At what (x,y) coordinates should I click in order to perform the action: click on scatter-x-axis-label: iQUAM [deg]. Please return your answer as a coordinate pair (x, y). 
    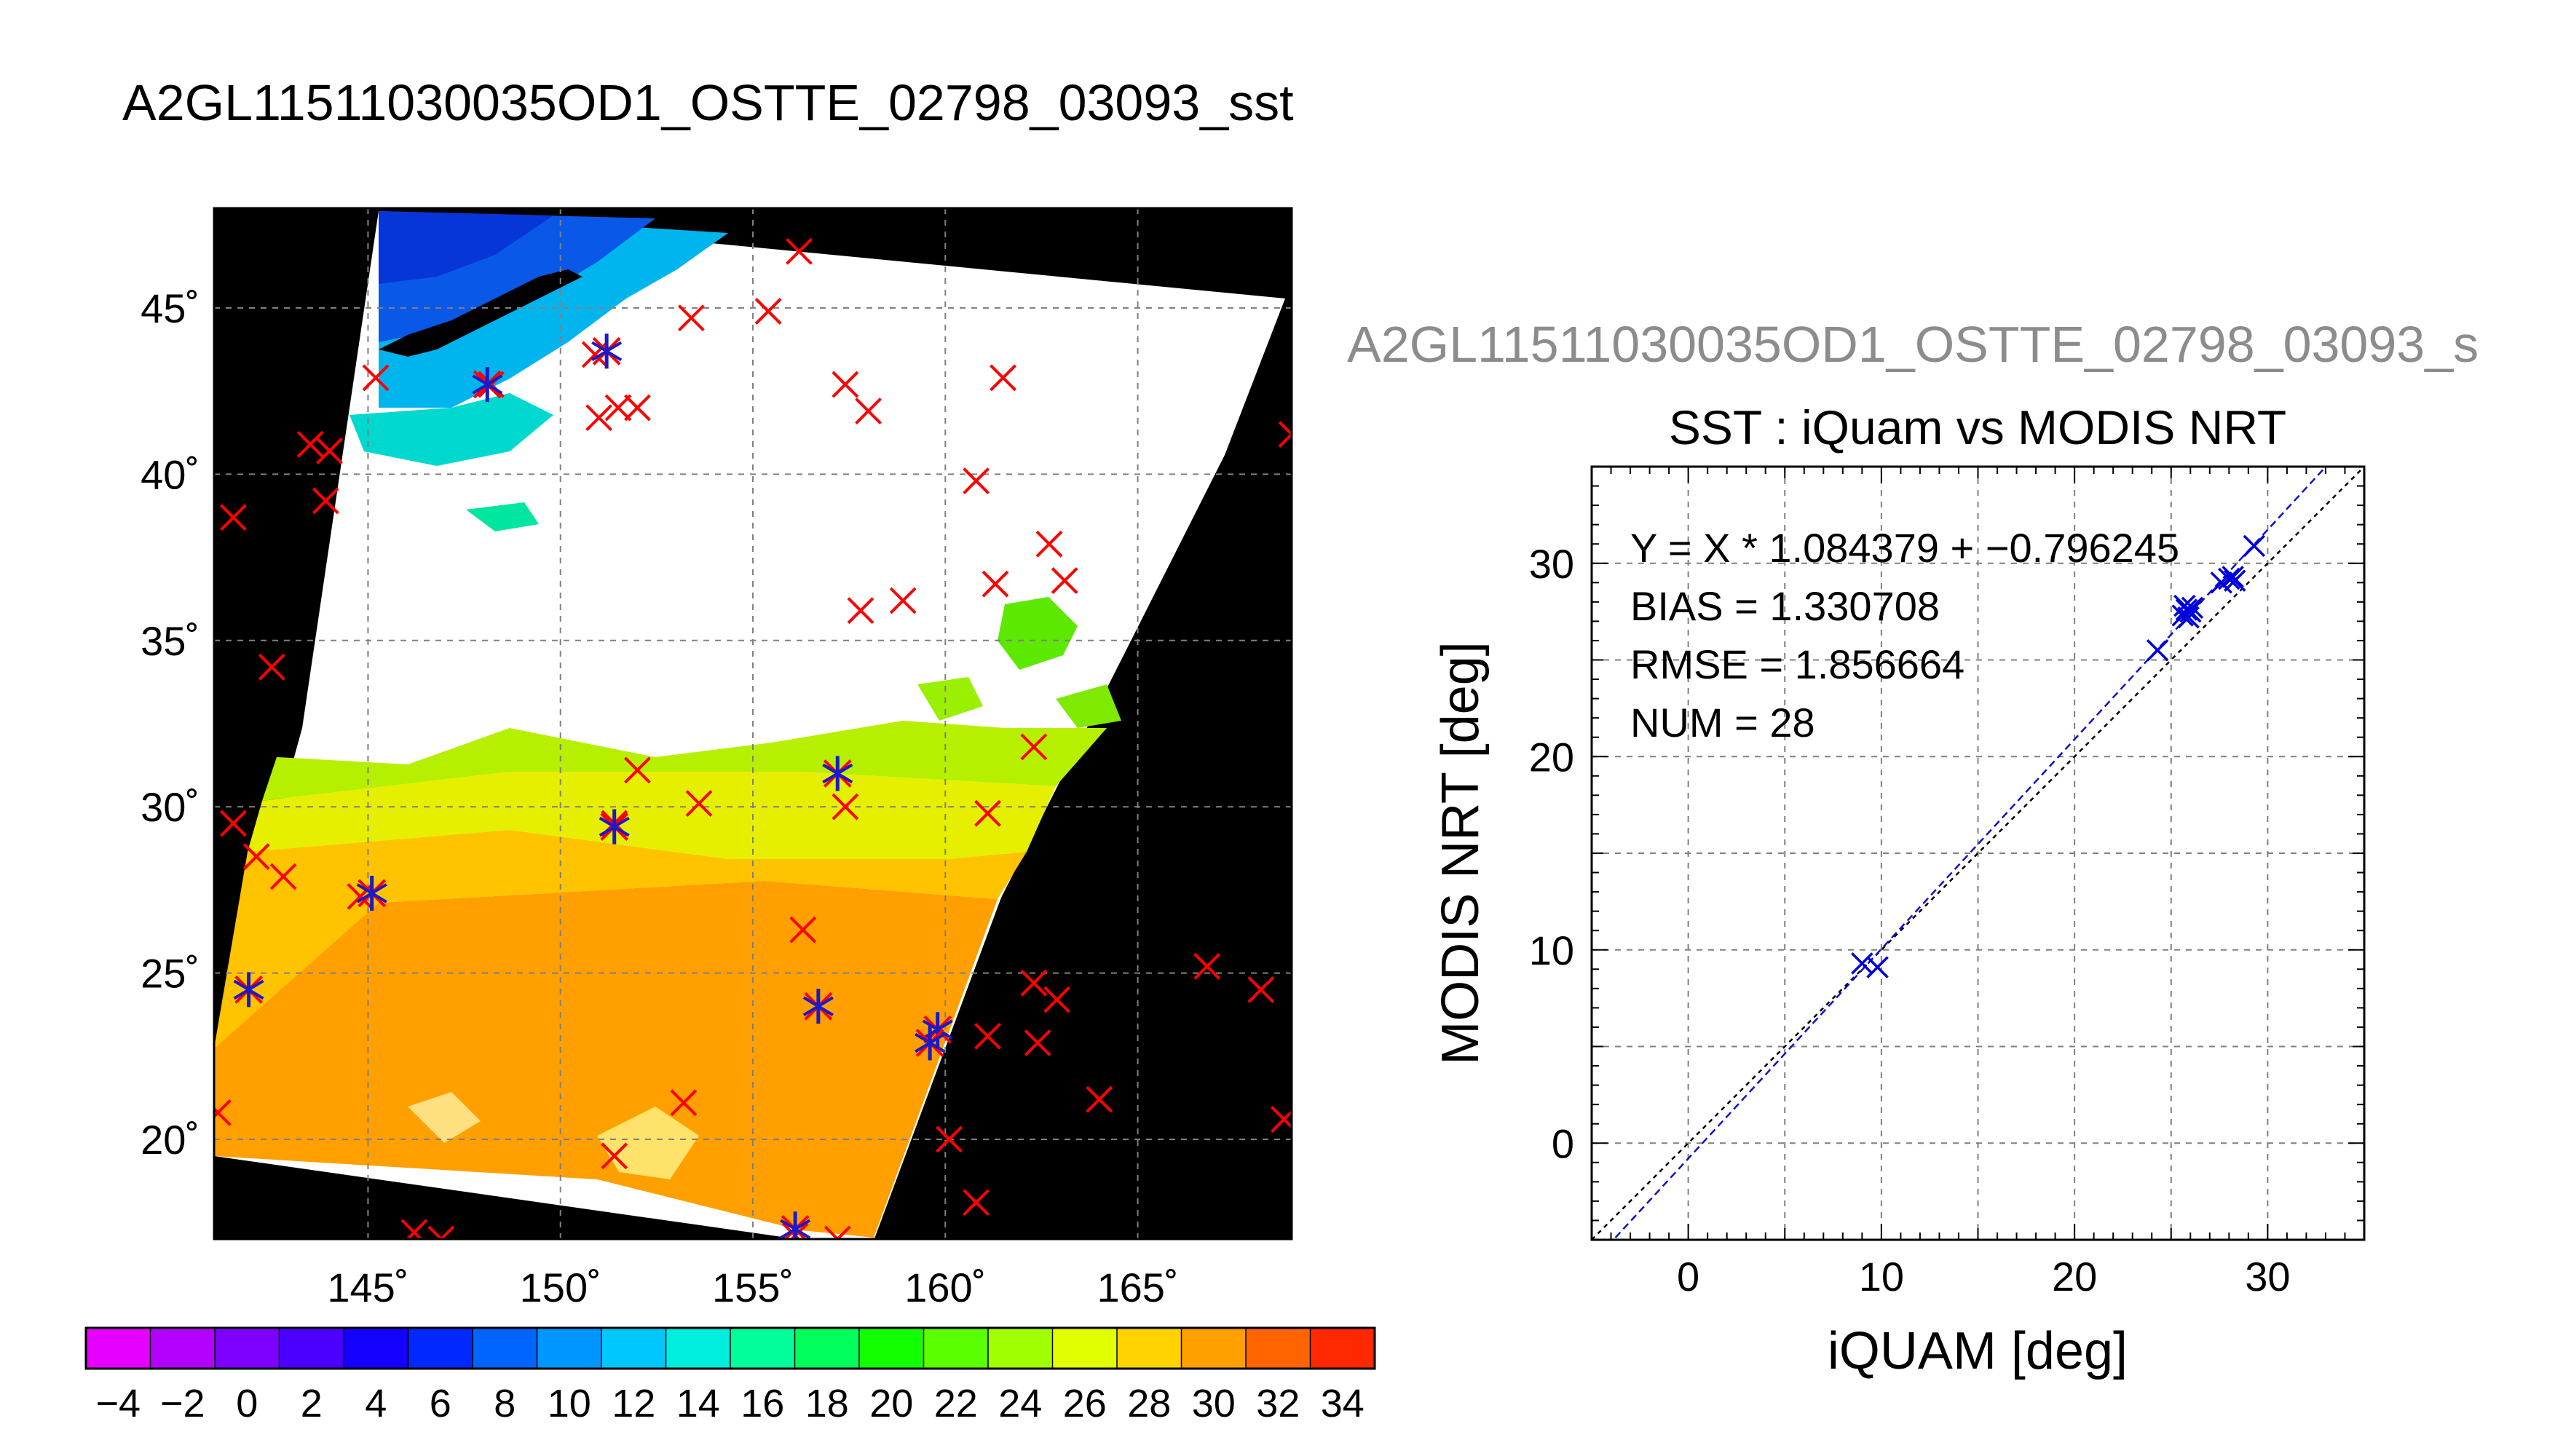
    Looking at the image, I should click on (1978, 1351).